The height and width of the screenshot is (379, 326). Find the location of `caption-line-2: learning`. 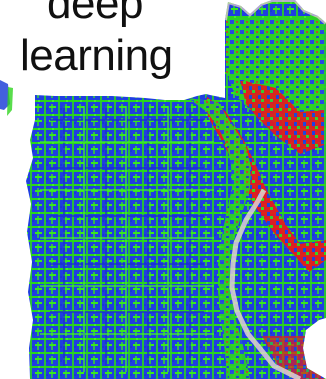

caption-line-2: learning is located at coordinates (96, 55).